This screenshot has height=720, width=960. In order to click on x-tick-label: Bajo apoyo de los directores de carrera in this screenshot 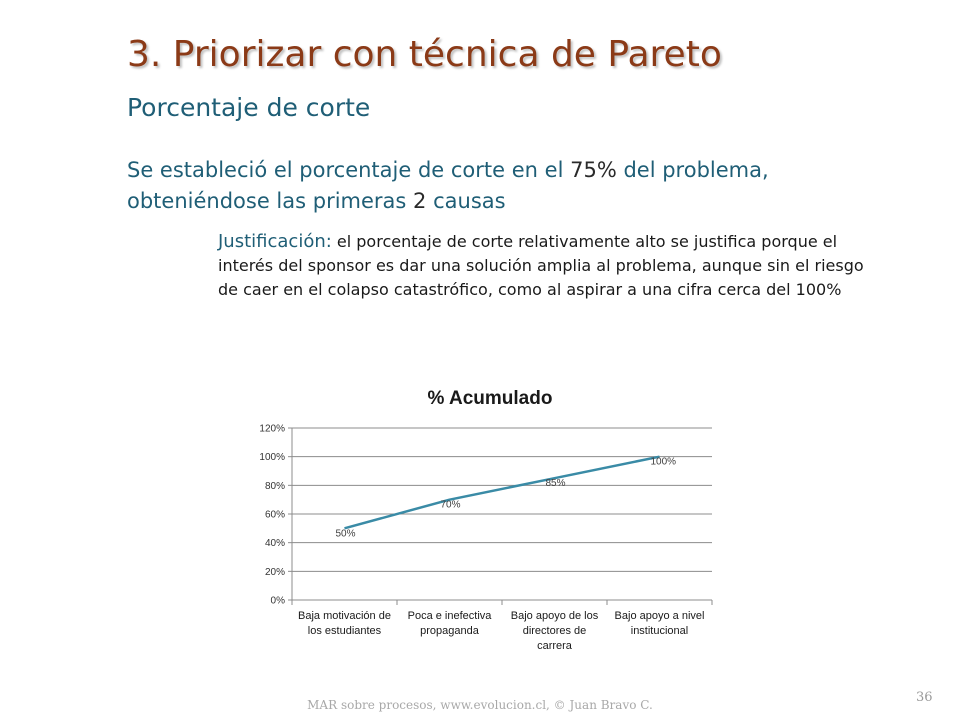, I will do `click(555, 631)`.